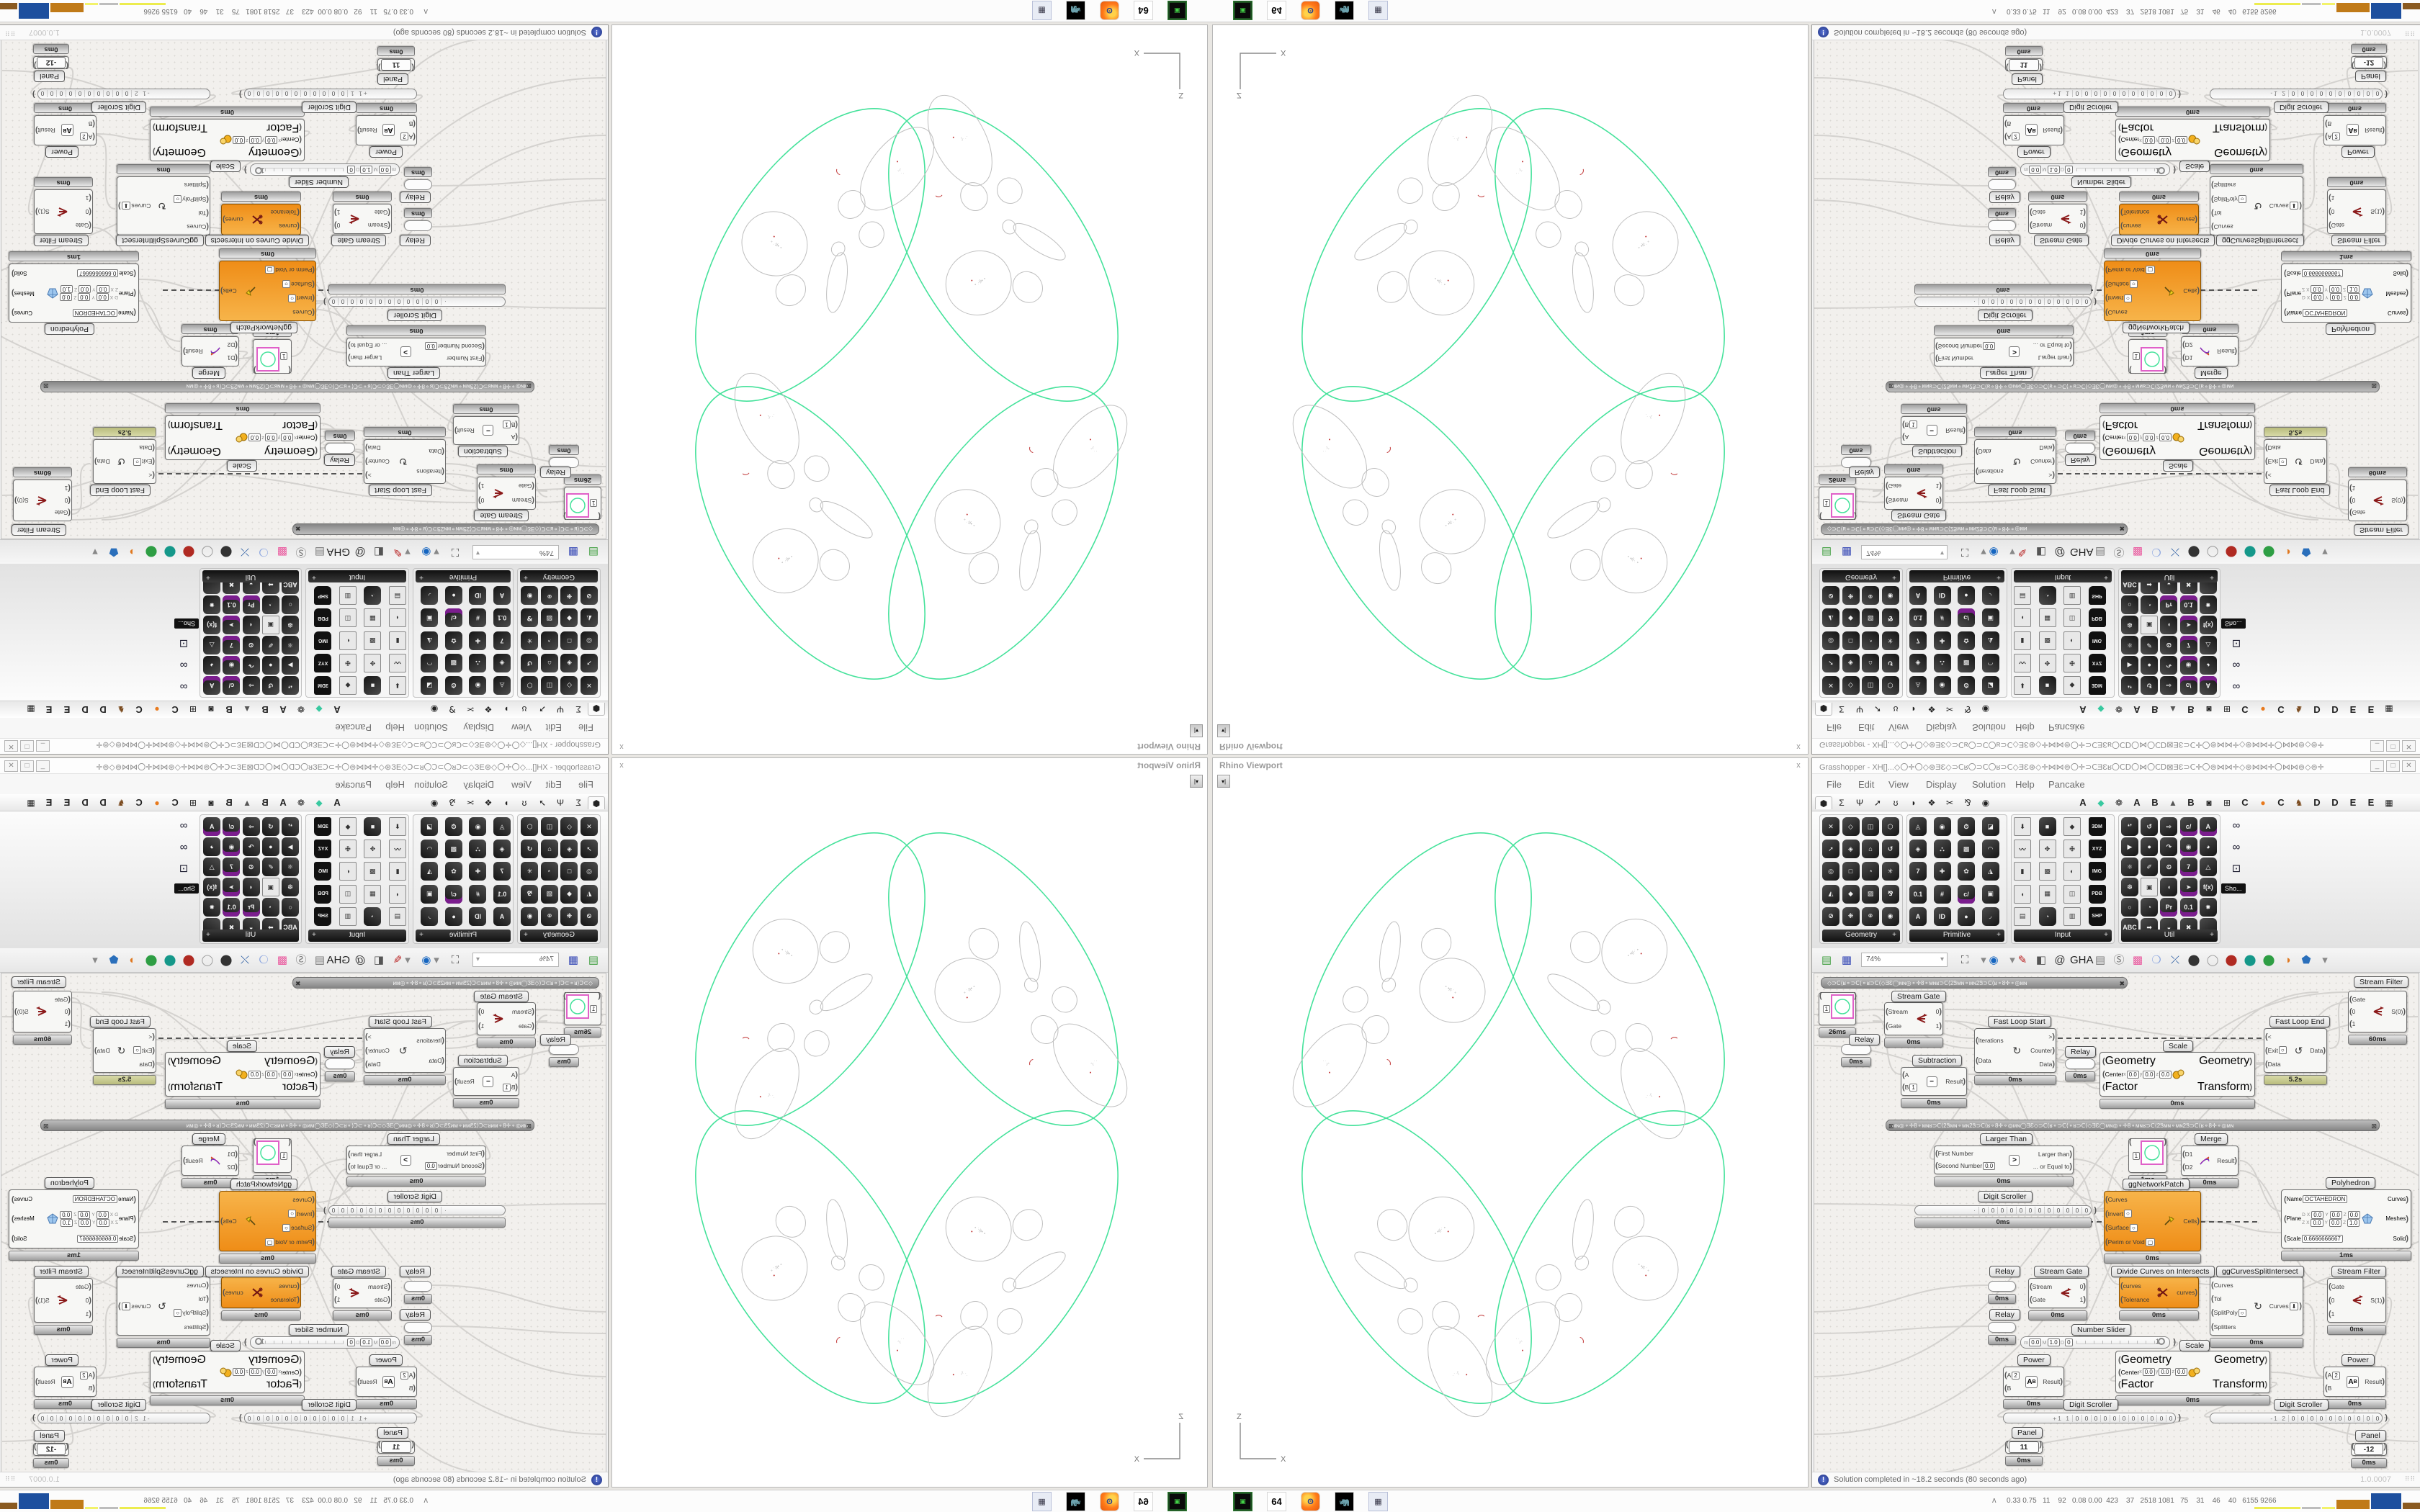  Describe the element at coordinates (183, 825) in the screenshot. I see `goggles-icon: ∞` at that location.